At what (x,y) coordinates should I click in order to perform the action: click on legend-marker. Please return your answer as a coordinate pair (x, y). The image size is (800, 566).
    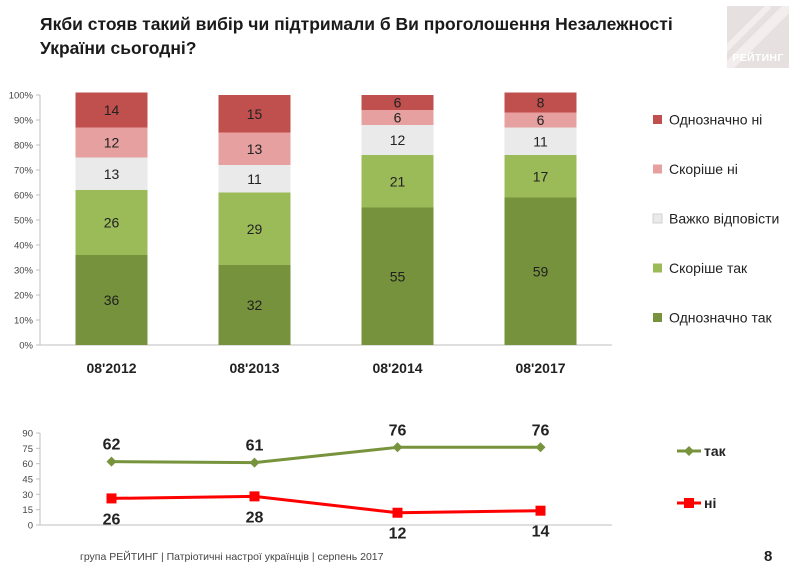
    Looking at the image, I should click on (689, 451).